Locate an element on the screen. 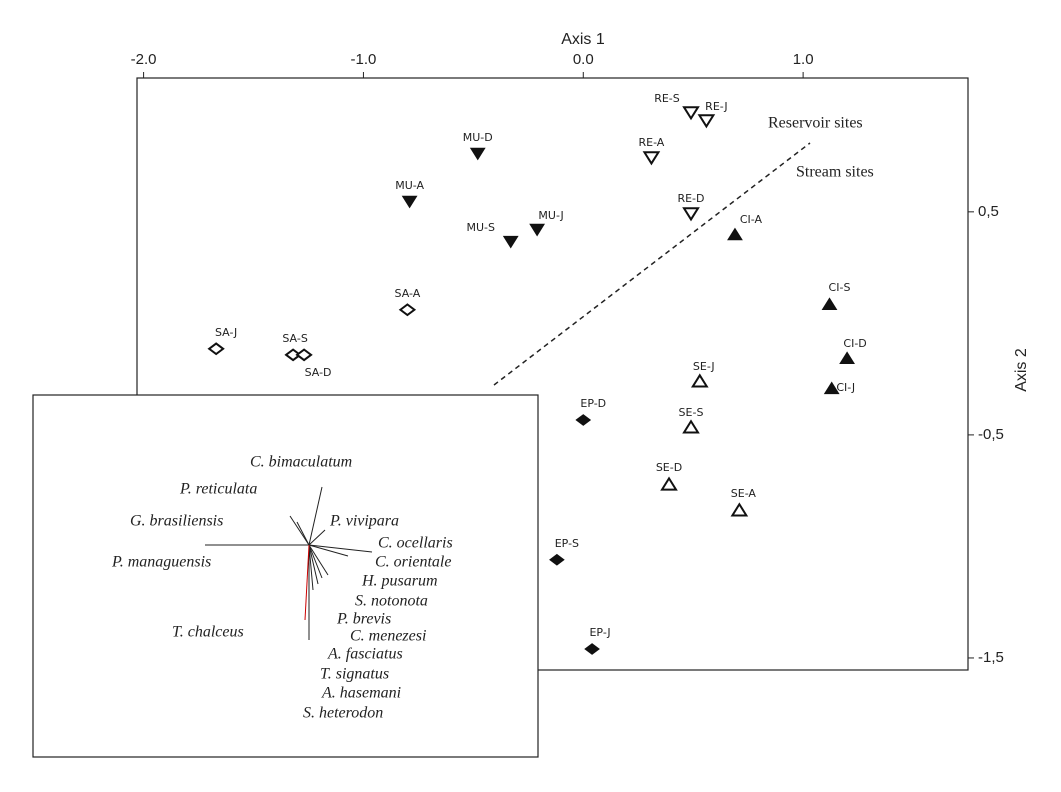 This screenshot has height=792, width=1061. species-label: T. chalceus is located at coordinates (208, 632).